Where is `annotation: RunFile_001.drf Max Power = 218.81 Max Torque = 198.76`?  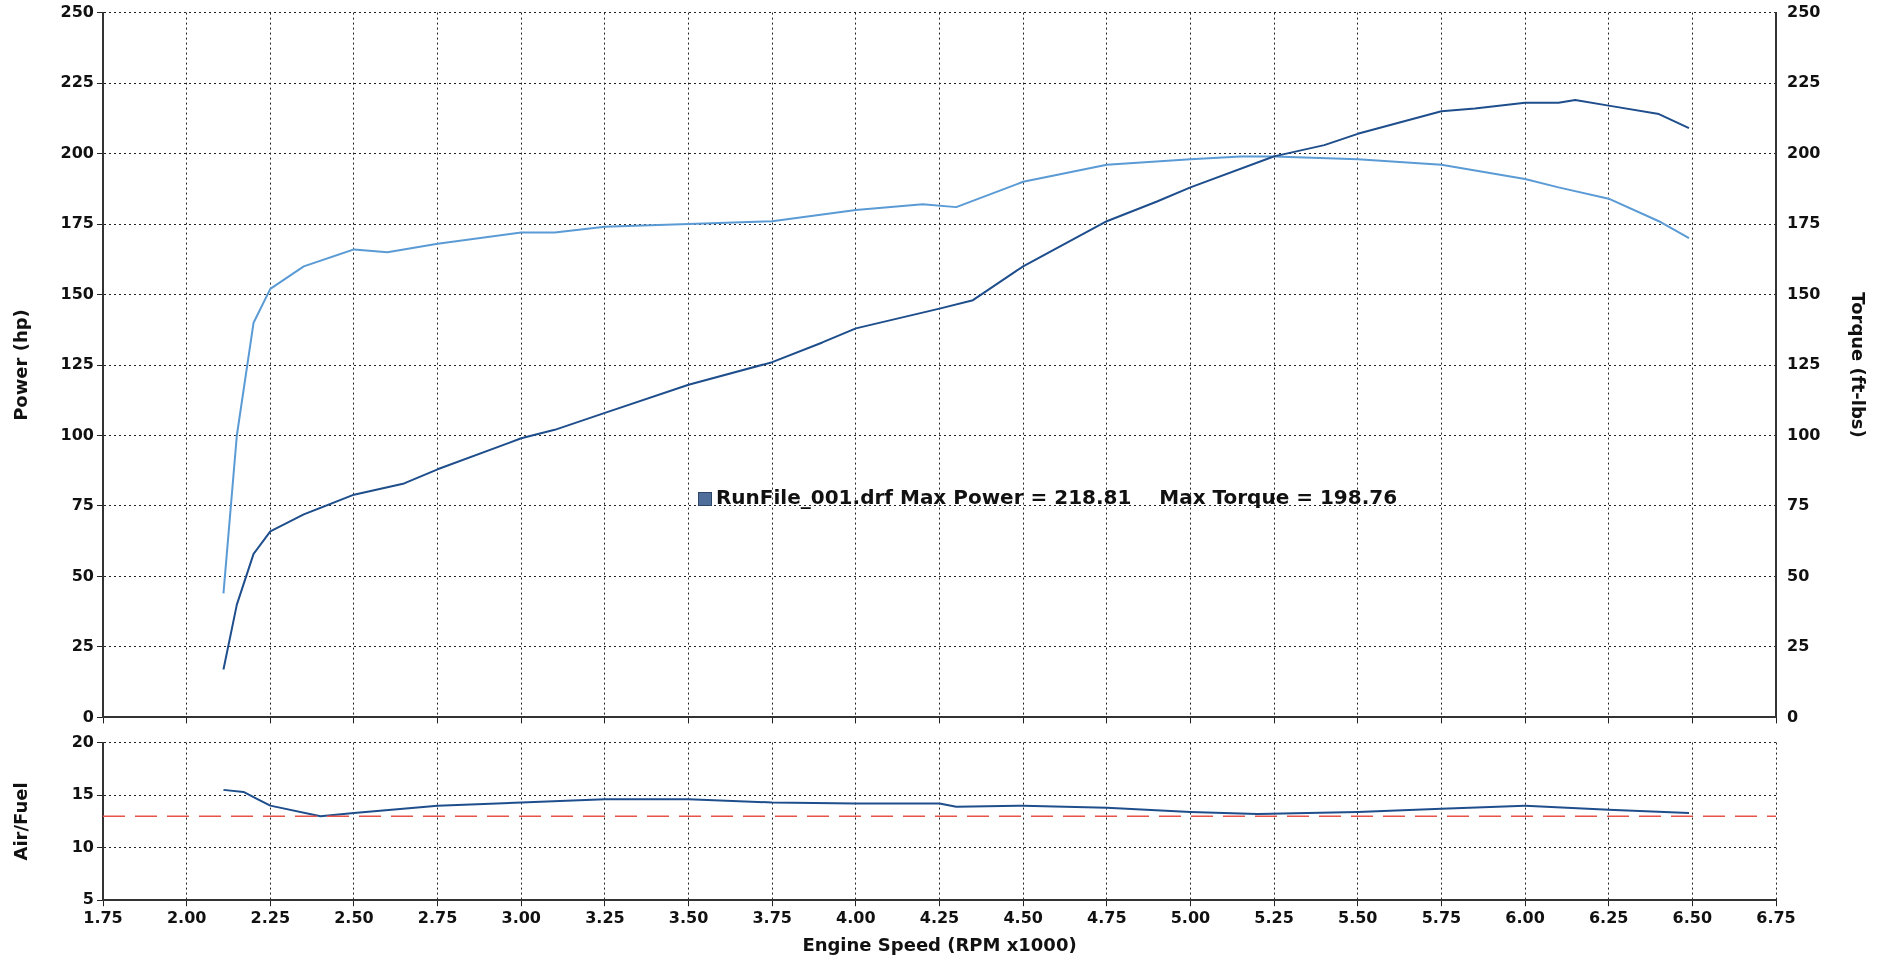
annotation: RunFile_001.drf Max Power = 218.81 Max Torque = 198.76 is located at coordinates (1056, 497).